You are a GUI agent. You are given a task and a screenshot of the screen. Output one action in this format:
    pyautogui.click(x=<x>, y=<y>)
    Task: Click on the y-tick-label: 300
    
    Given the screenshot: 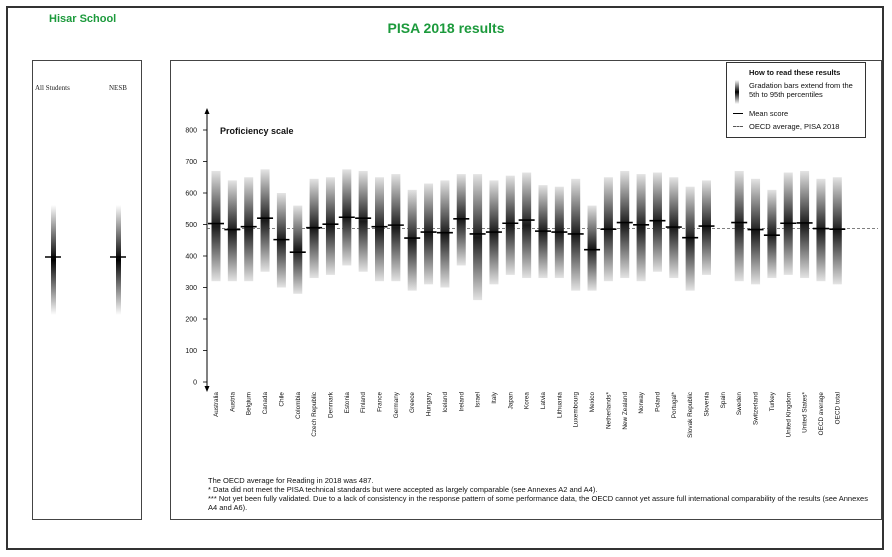 What is the action you would take?
    pyautogui.click(x=191, y=288)
    